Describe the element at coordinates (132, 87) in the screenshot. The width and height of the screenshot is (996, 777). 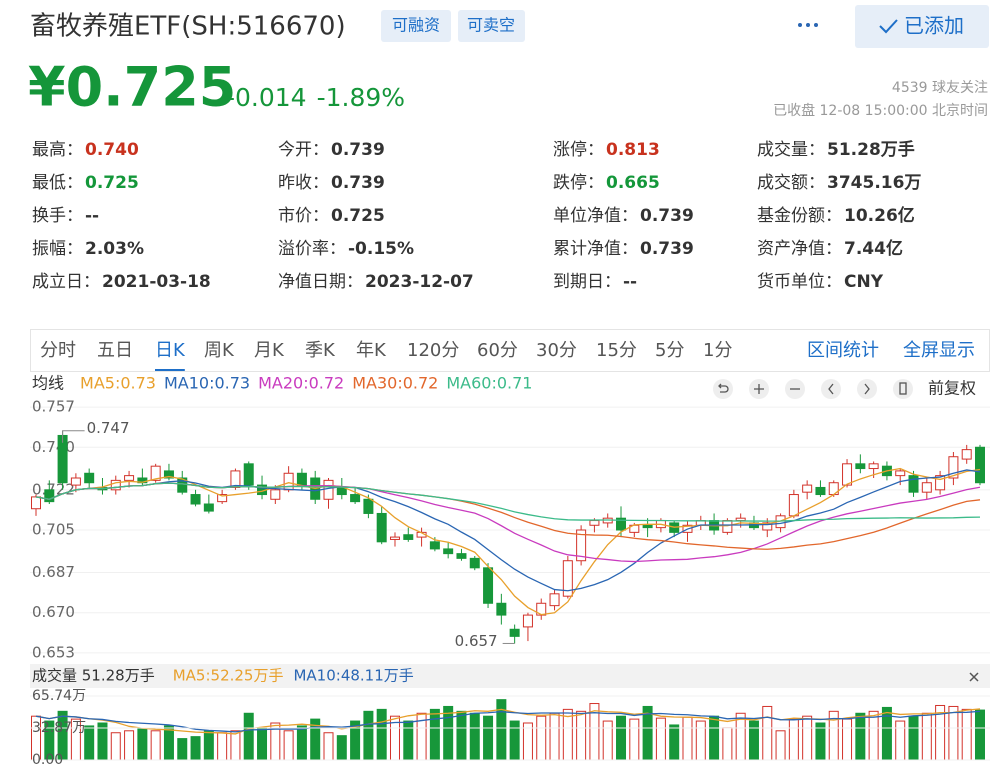
I see `price: ¥0.725` at that location.